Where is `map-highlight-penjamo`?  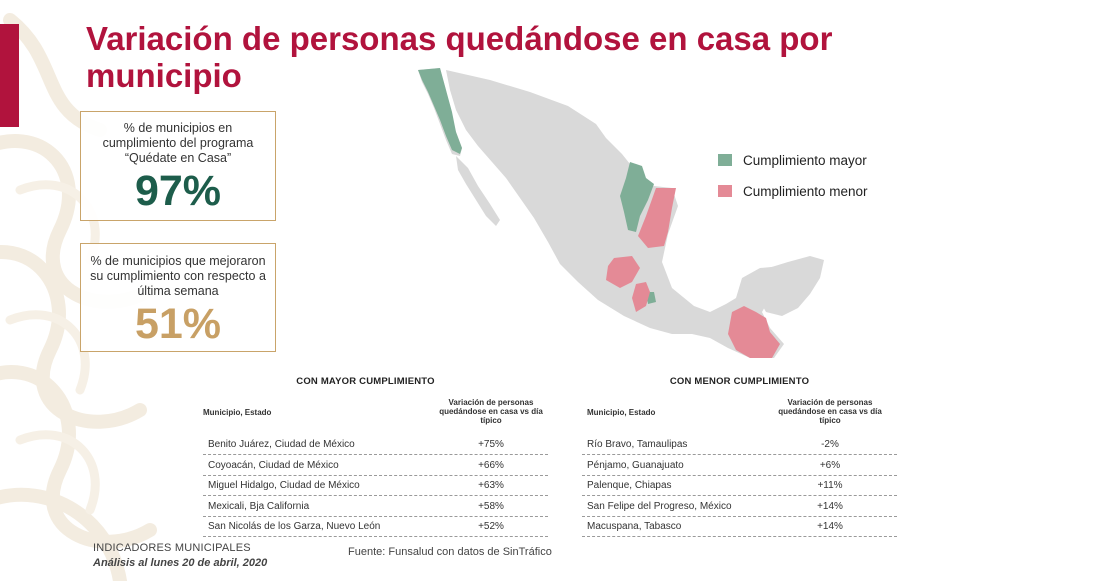
map-highlight-penjamo is located at coordinates (623, 272).